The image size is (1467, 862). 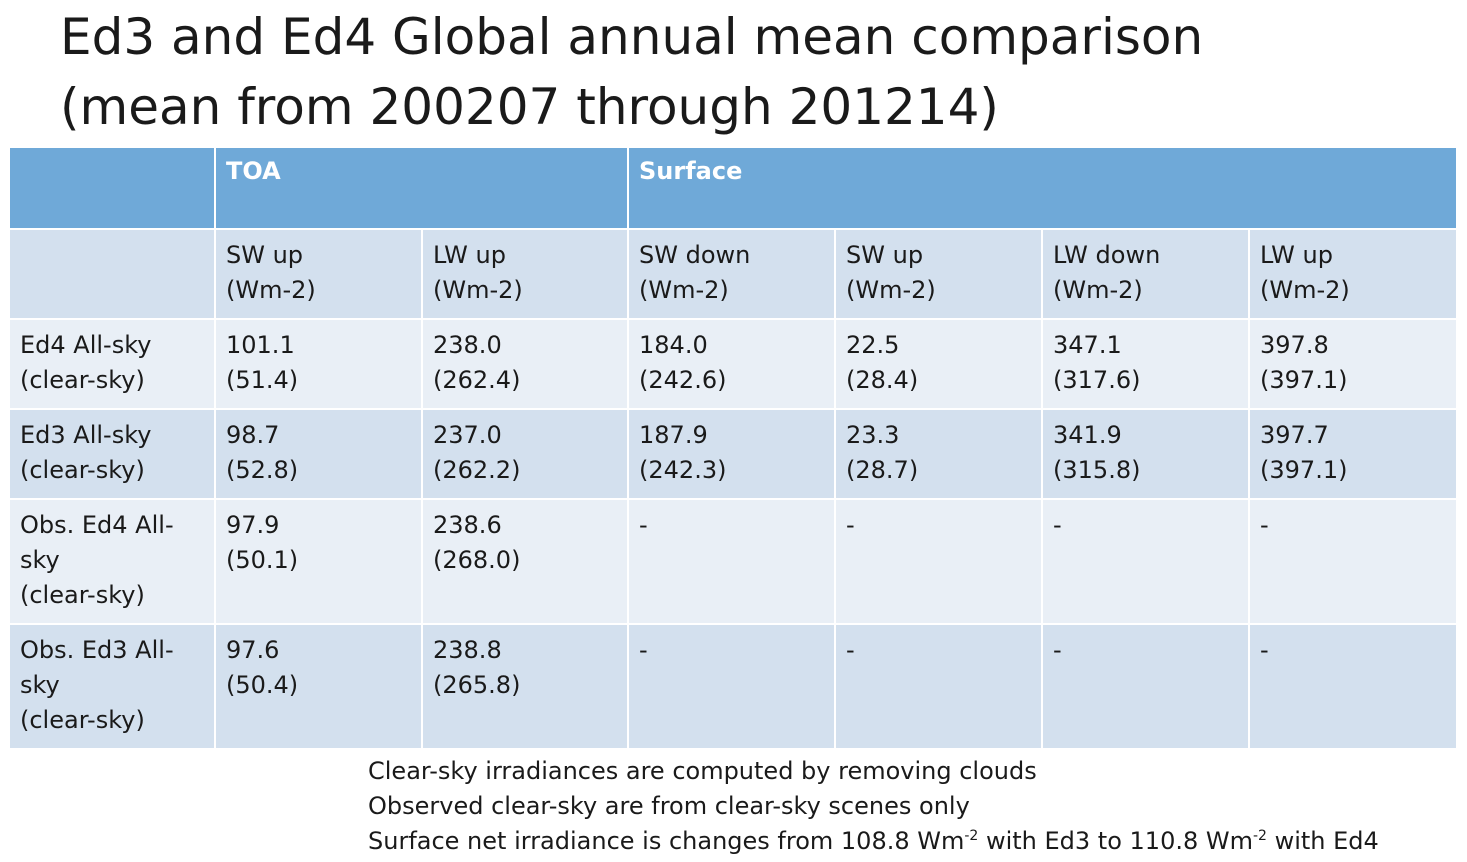 I want to click on group-header-empty, so click(x=112, y=188).